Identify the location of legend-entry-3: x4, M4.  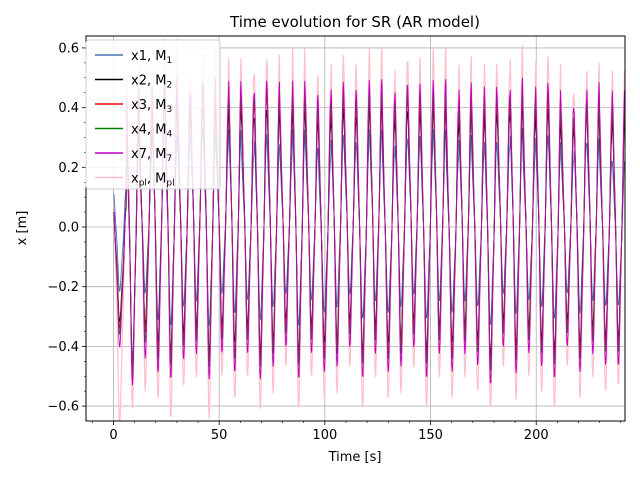
(151, 131).